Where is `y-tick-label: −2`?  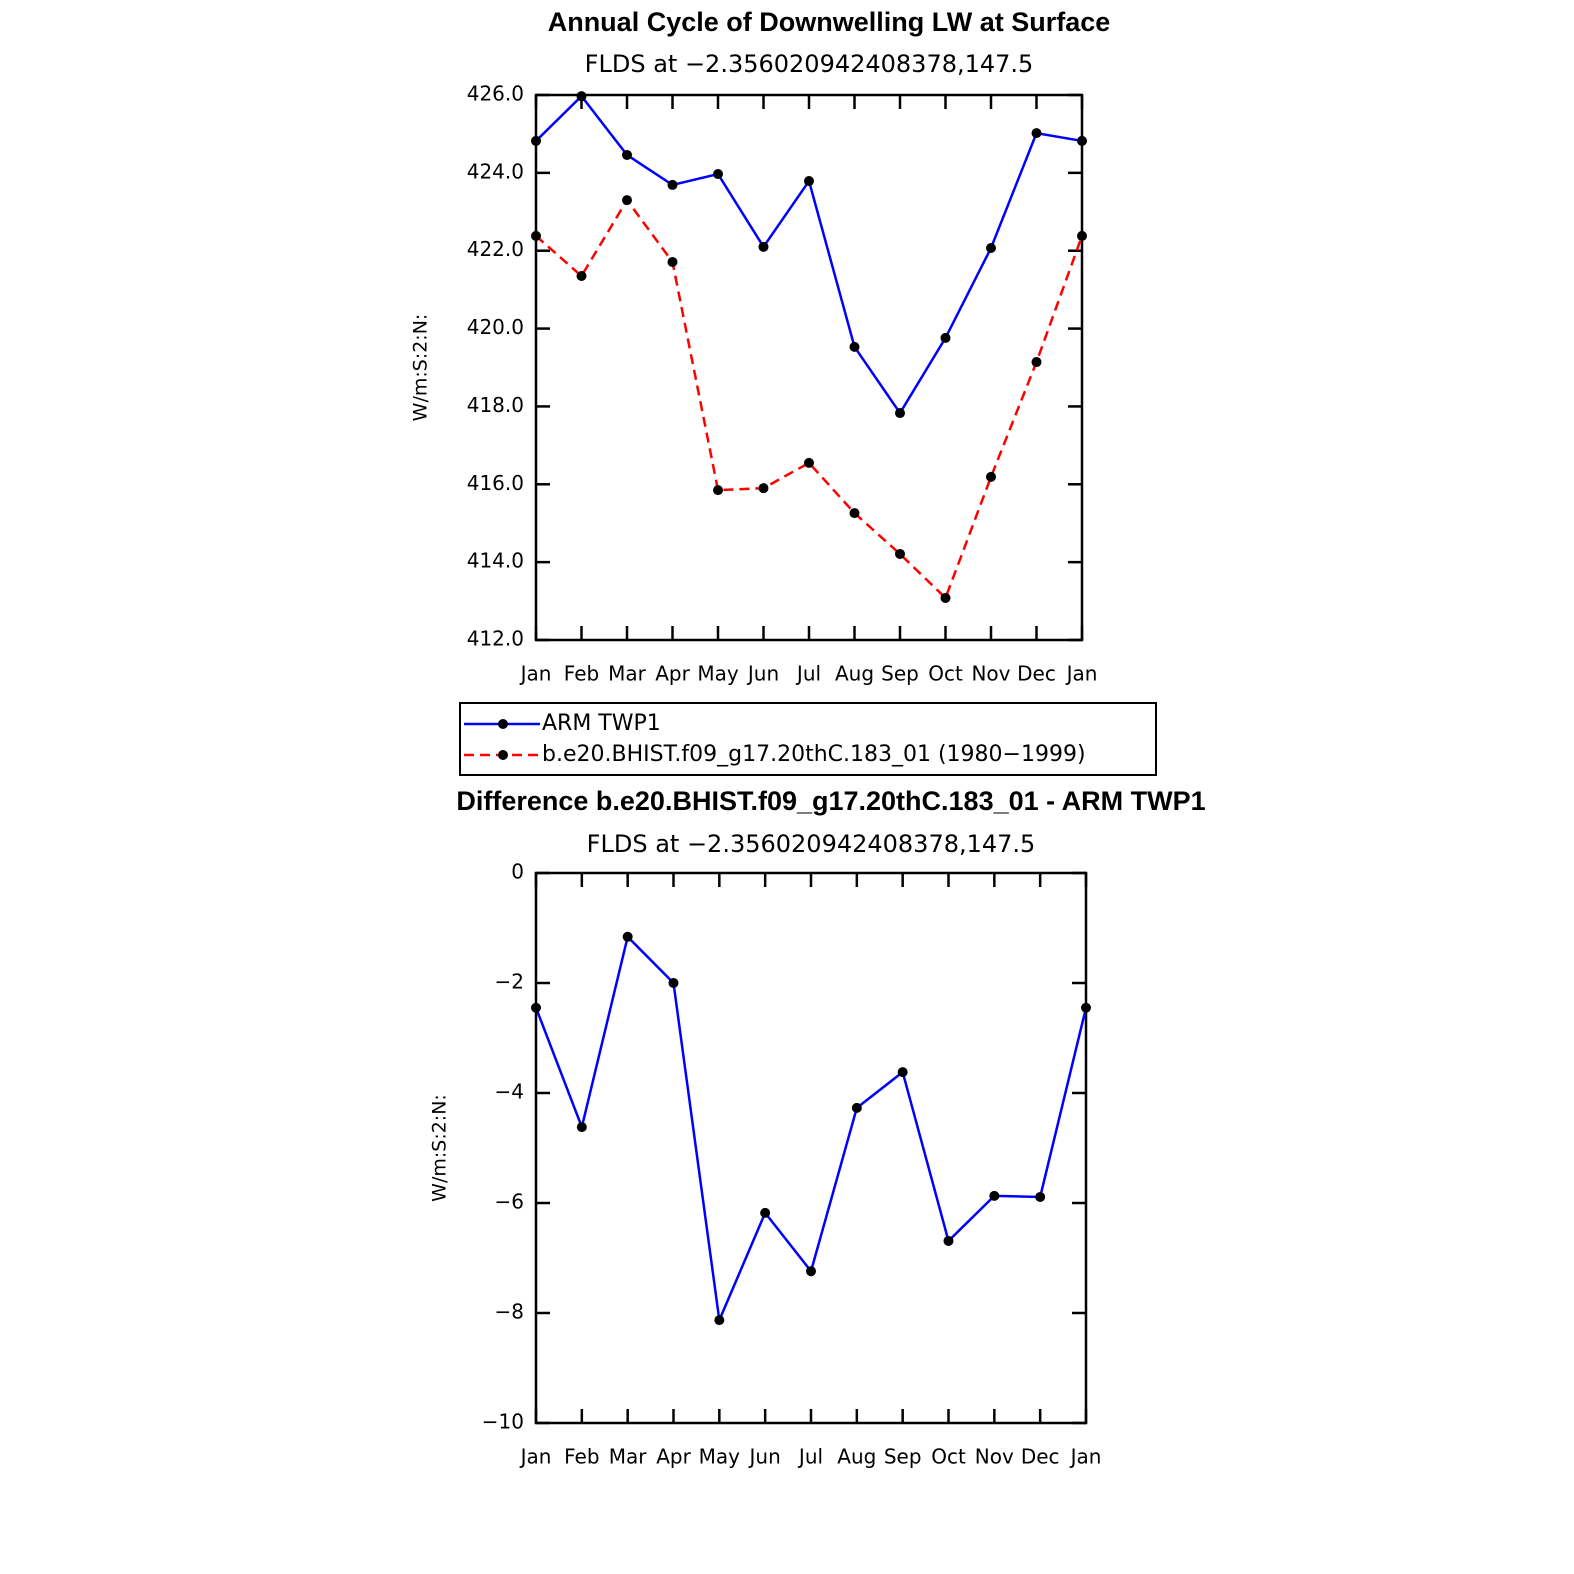 y-tick-label: −2 is located at coordinates (509, 982).